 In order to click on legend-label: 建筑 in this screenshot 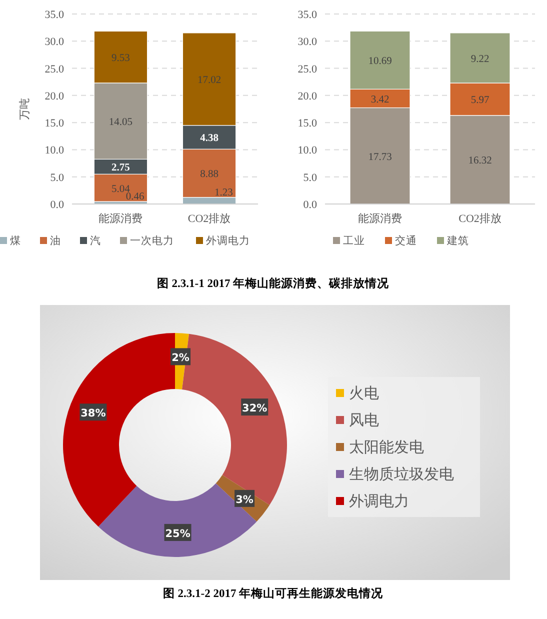, I will do `click(457, 240)`.